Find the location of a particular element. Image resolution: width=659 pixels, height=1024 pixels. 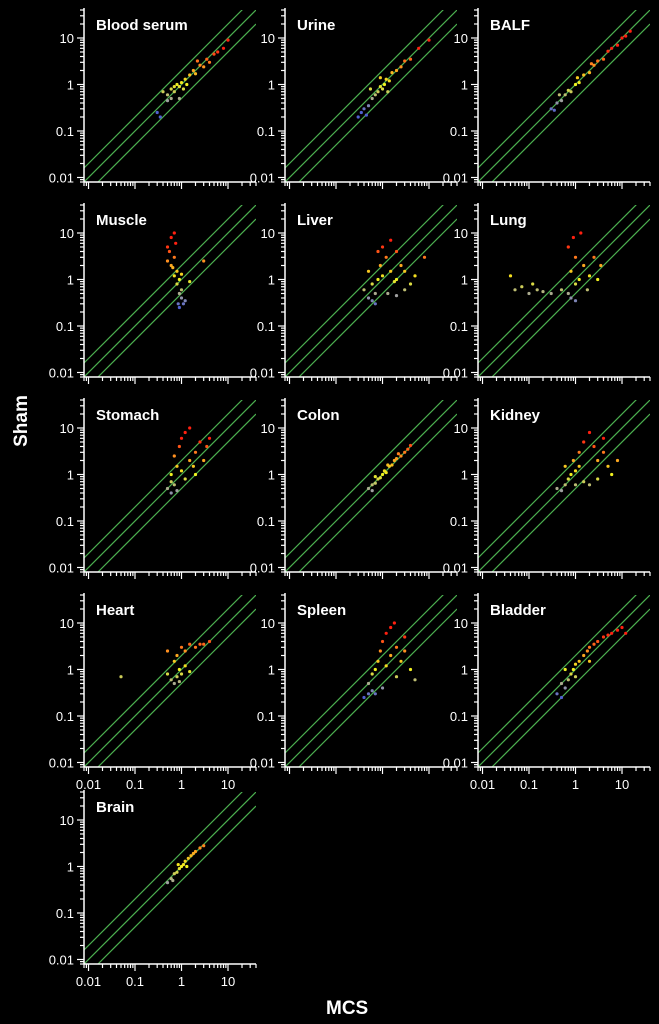

panel-blood-serum: 0.01 0.1 1 10 Blood serum is located at coordinates (153, 98).